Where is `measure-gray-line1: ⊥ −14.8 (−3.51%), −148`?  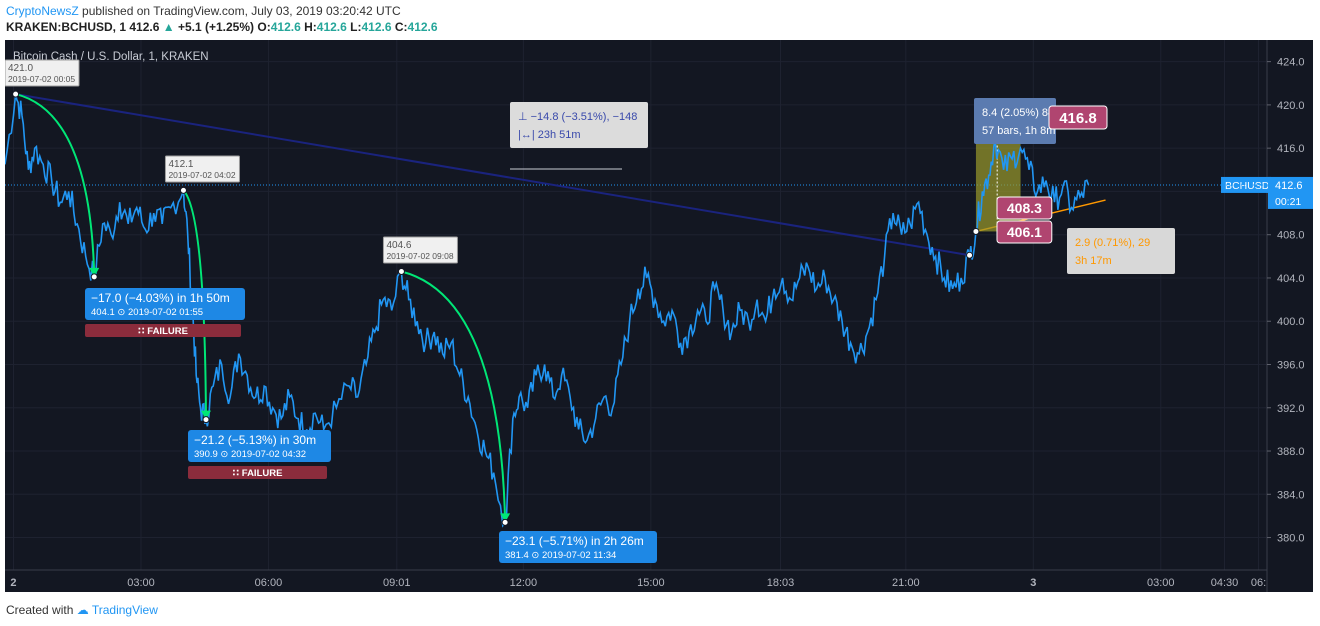
measure-gray-line1: ⊥ −14.8 (−3.51%), −148 is located at coordinates (577, 117).